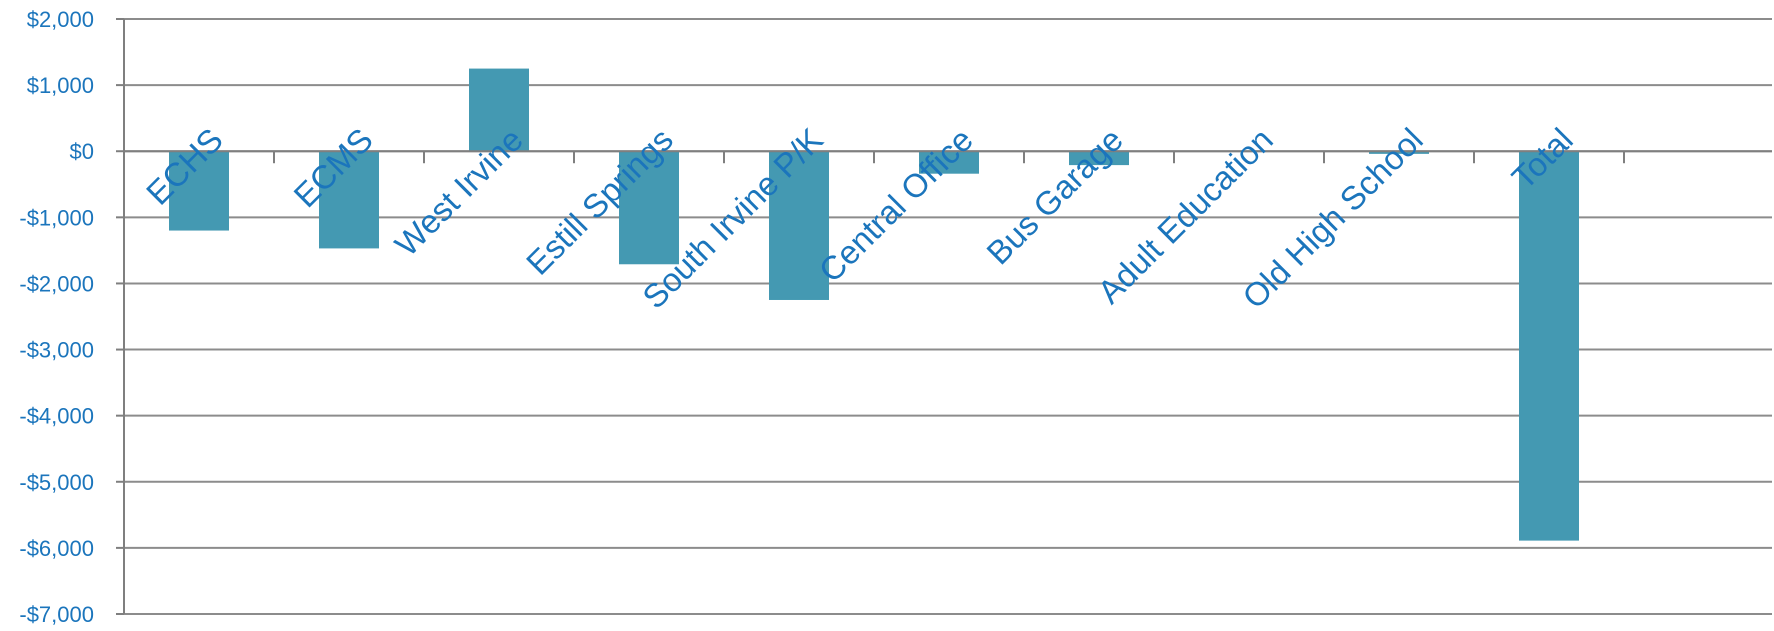  I want to click on bar-echs, so click(199, 191).